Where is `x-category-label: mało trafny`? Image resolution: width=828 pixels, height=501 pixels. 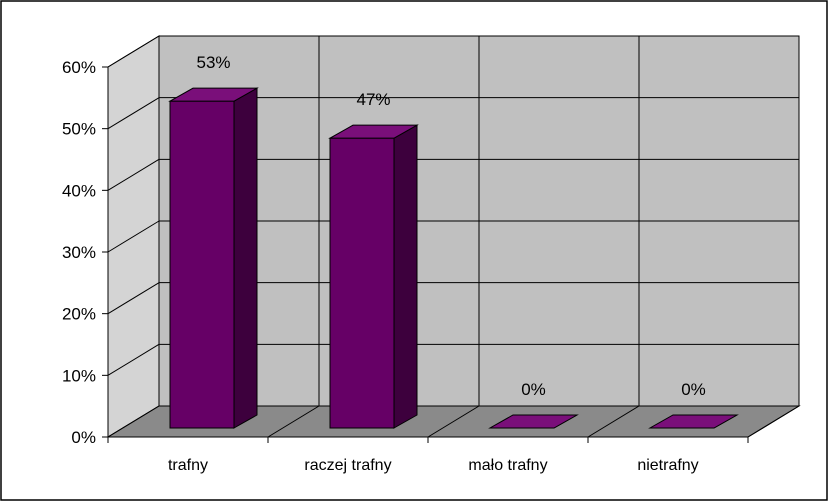
x-category-label: mało trafny is located at coordinates (507, 465).